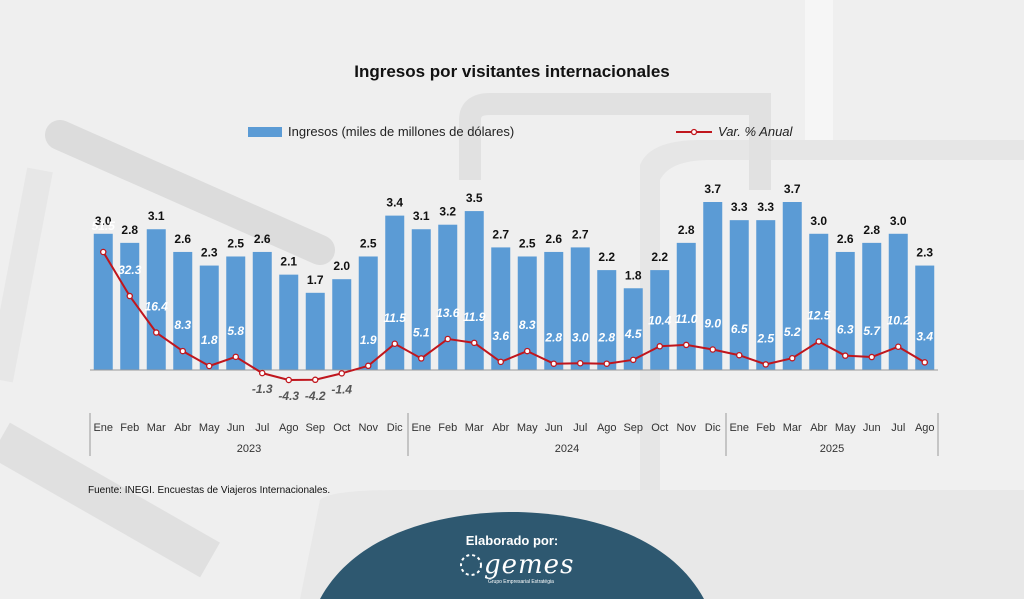  What do you see at coordinates (341, 389) in the screenshot?
I see `line-value-label: -1.4` at bounding box center [341, 389].